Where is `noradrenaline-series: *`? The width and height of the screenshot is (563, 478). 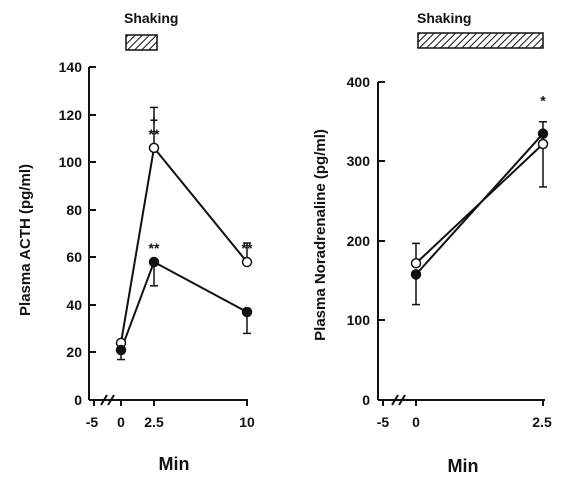
noradrenaline-series: * is located at coordinates (479, 199).